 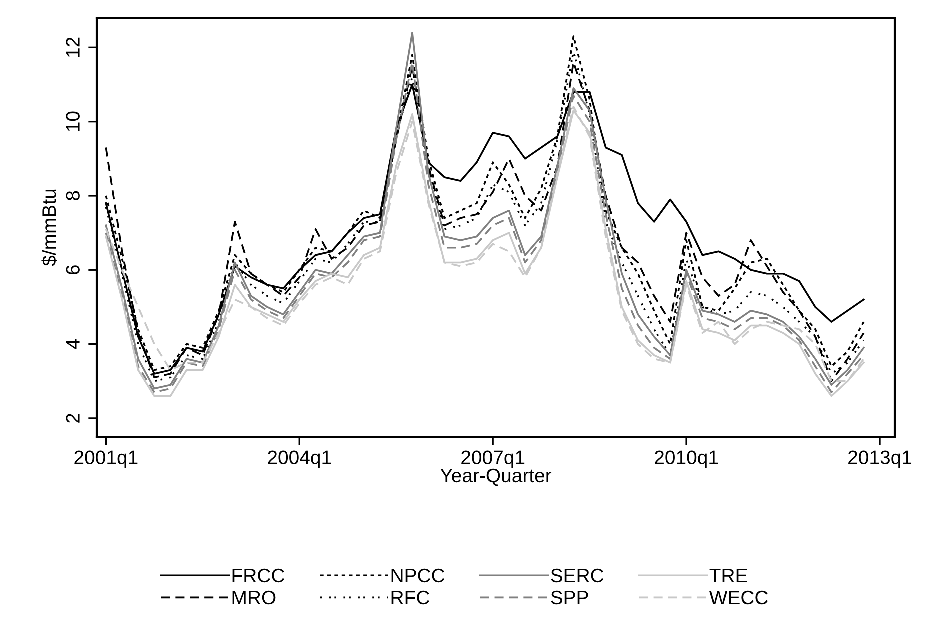 I want to click on y-axis-title: $/mmBtu, so click(x=50, y=228).